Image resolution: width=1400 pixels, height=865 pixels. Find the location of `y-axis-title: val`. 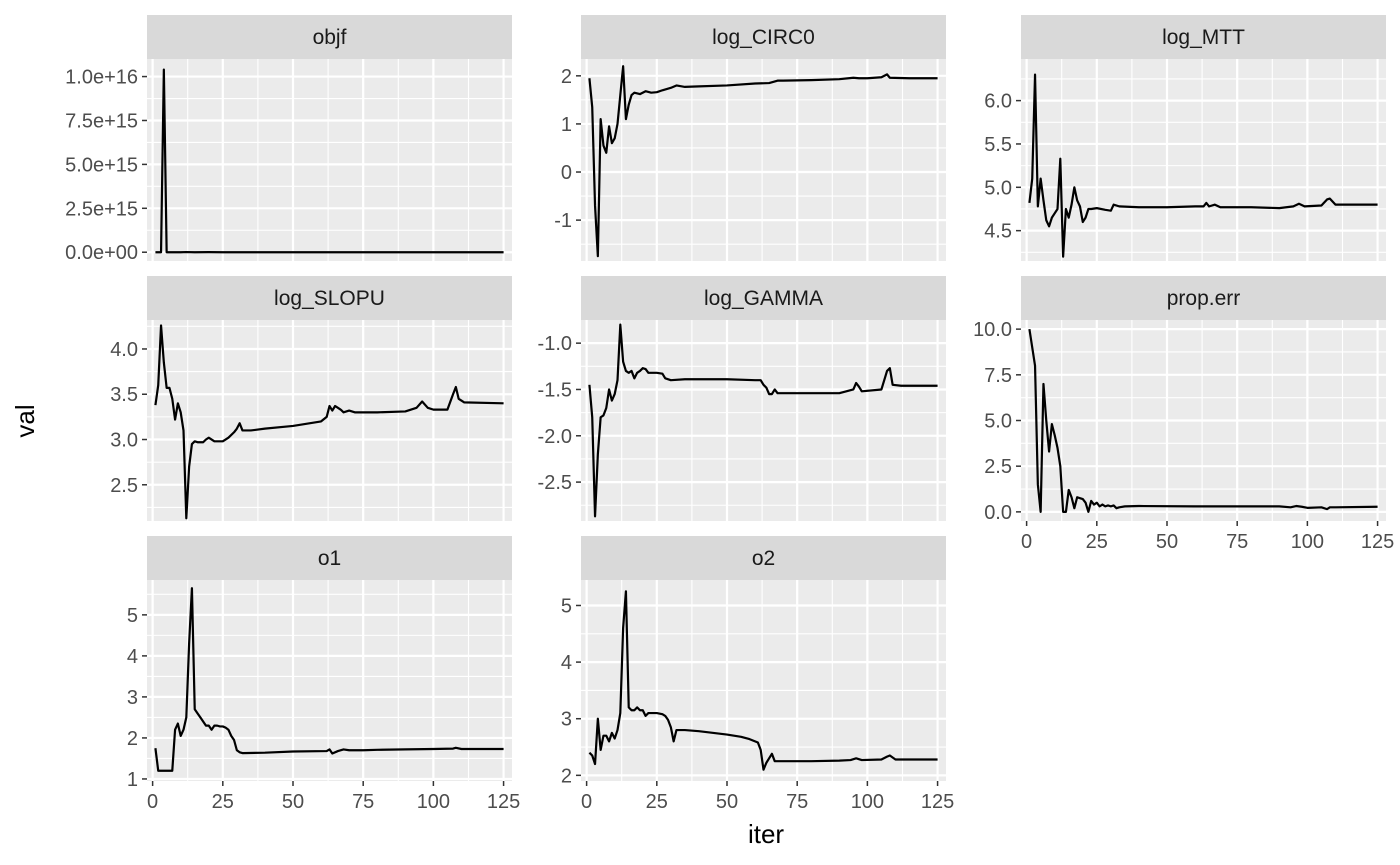

y-axis-title: val is located at coordinates (25, 420).